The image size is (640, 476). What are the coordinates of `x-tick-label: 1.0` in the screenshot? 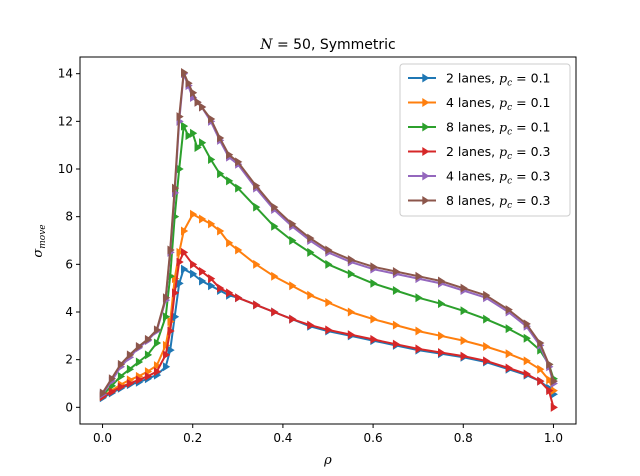 It's located at (553, 438).